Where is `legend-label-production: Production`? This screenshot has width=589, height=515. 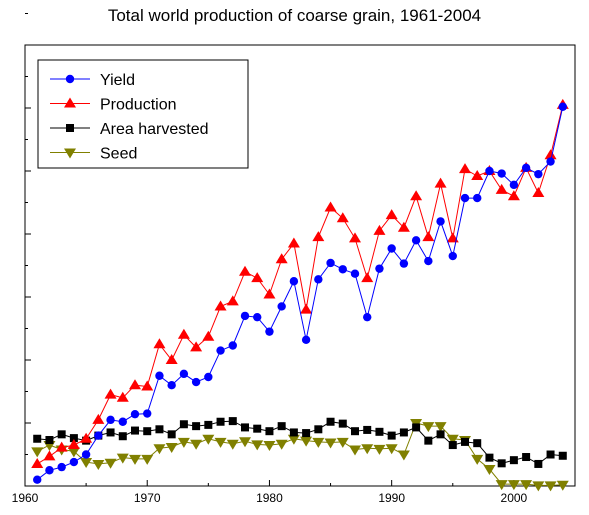 legend-label-production: Production is located at coordinates (138, 105).